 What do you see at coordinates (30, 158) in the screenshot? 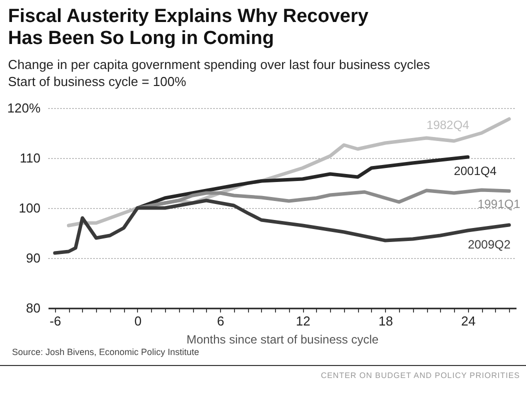
I see `y-tick-label: 110` at bounding box center [30, 158].